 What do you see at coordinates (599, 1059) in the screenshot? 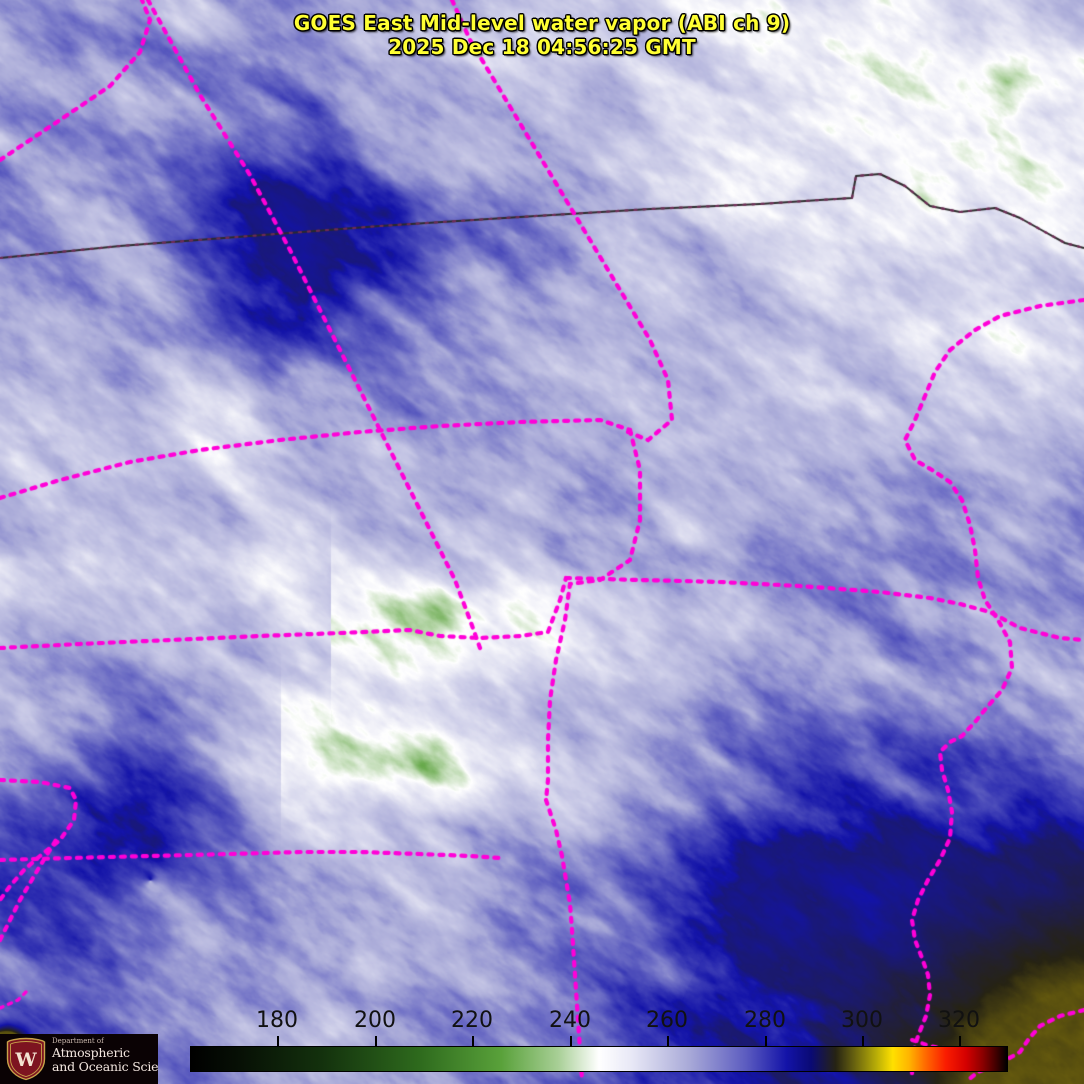
I see `colorbar-gradient` at bounding box center [599, 1059].